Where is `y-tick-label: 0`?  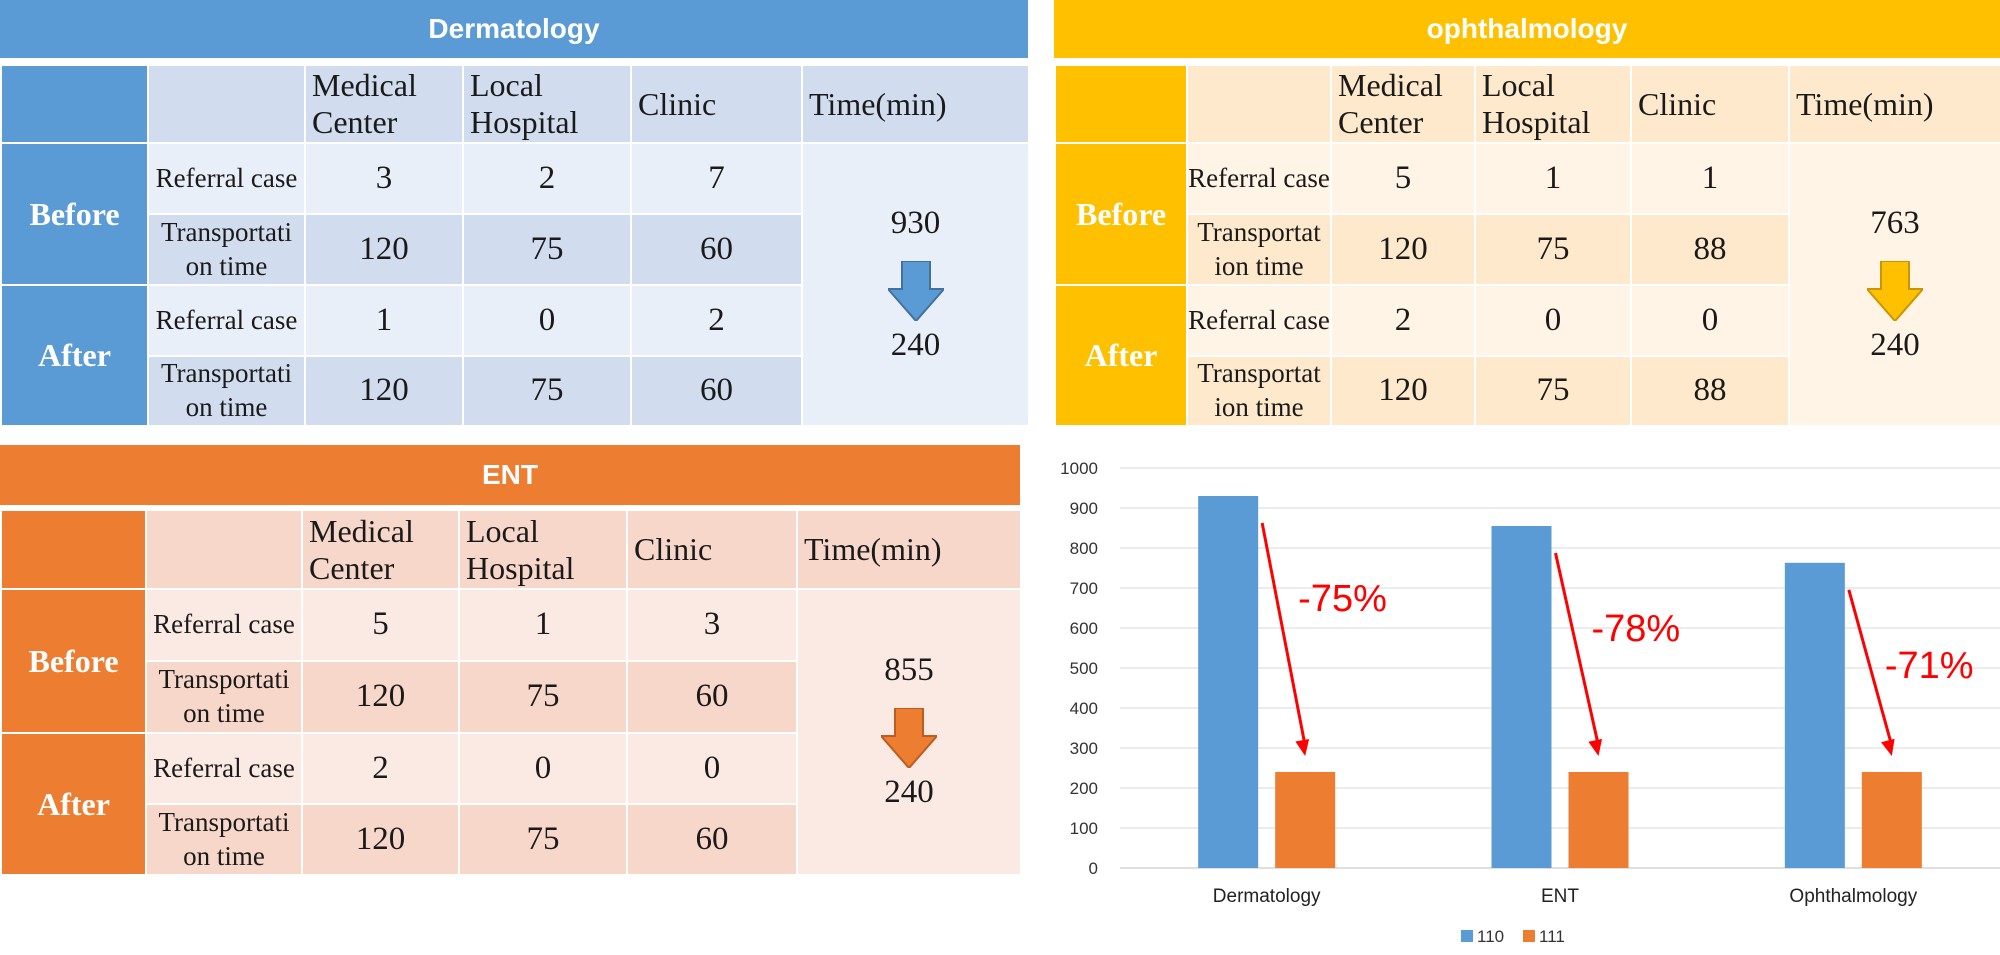 y-tick-label: 0 is located at coordinates (1093, 868).